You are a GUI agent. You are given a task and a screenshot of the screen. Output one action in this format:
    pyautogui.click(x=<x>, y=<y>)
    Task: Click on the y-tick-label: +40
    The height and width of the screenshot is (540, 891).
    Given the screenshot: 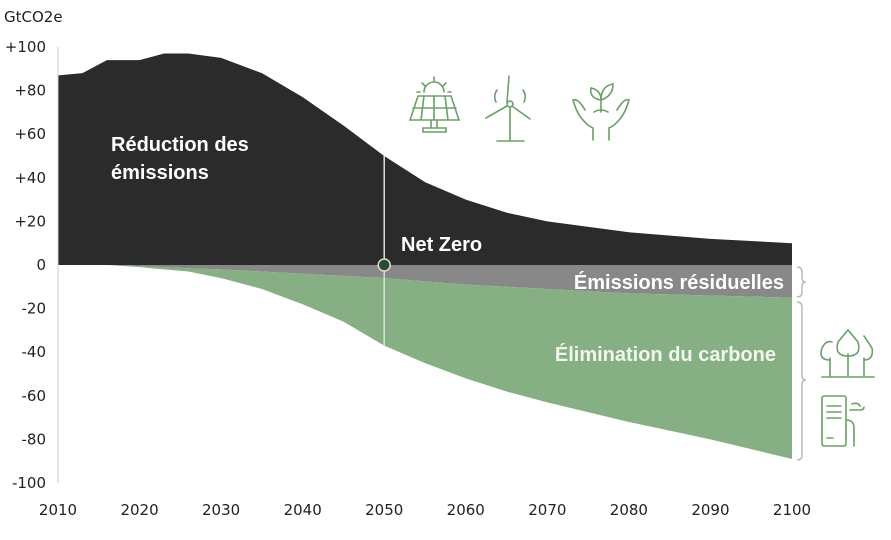 What is the action you would take?
    pyautogui.click(x=30, y=178)
    